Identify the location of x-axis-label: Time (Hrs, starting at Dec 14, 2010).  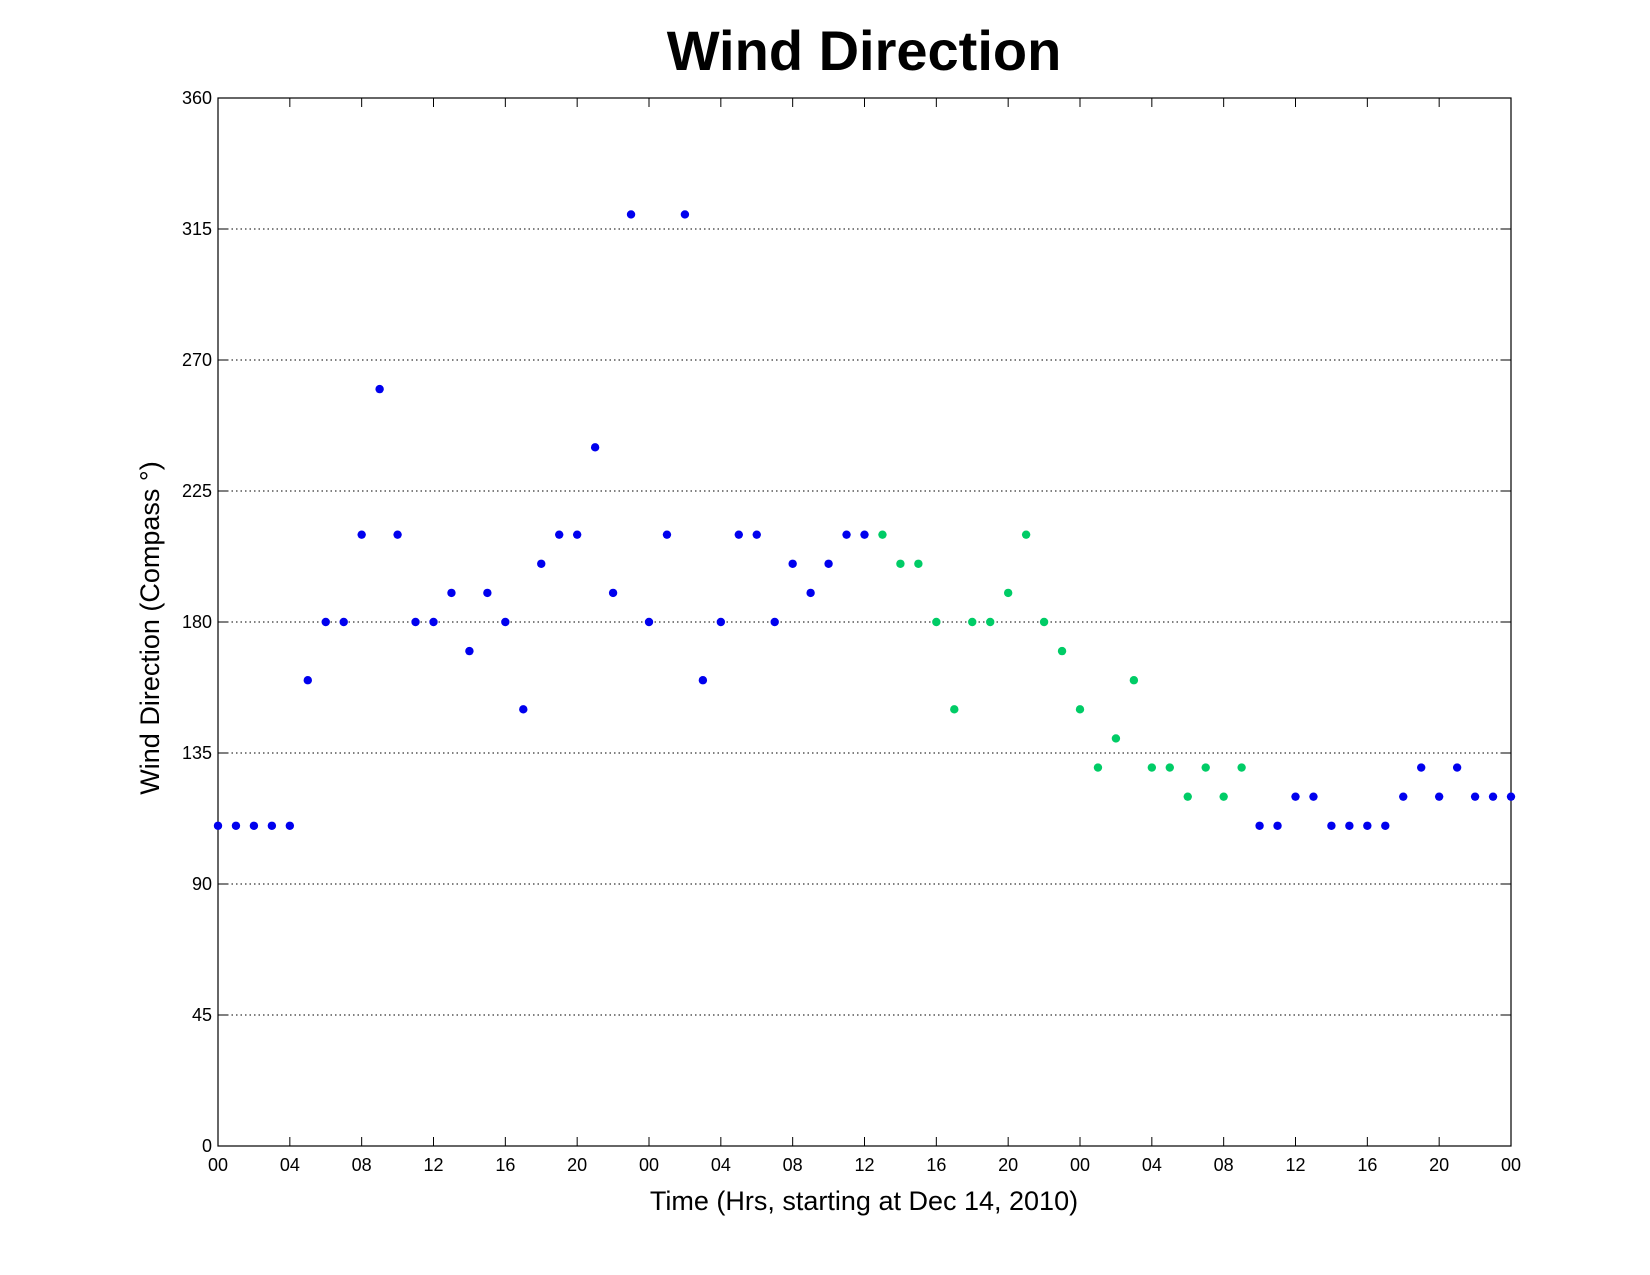
(864, 1201).